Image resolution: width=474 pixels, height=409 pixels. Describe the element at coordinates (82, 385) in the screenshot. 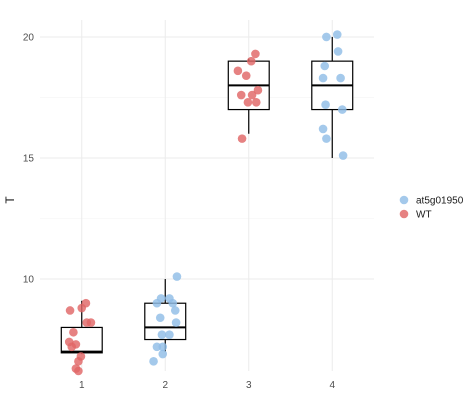

I see `x-tick-label: 1` at that location.